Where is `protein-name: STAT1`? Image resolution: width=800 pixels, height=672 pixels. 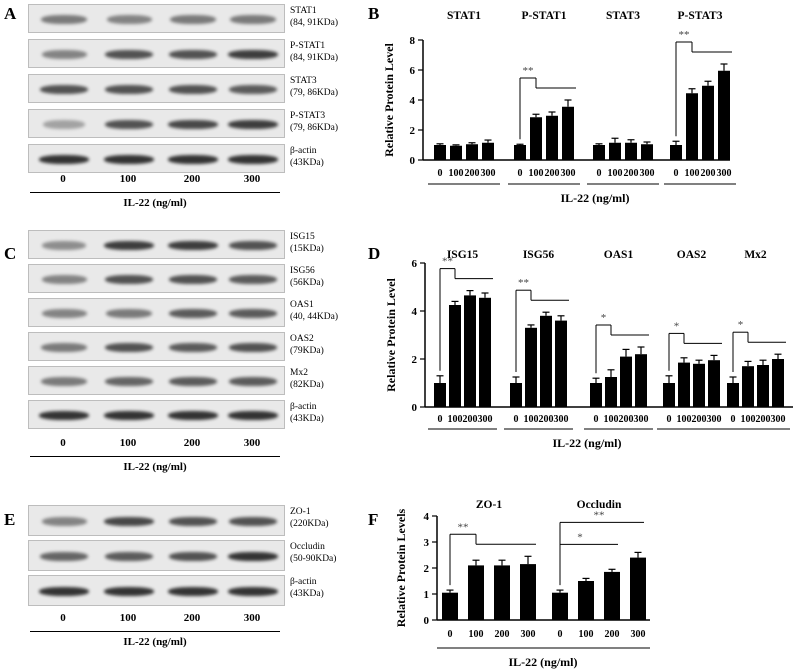
protein-name: STAT1 is located at coordinates (303, 11).